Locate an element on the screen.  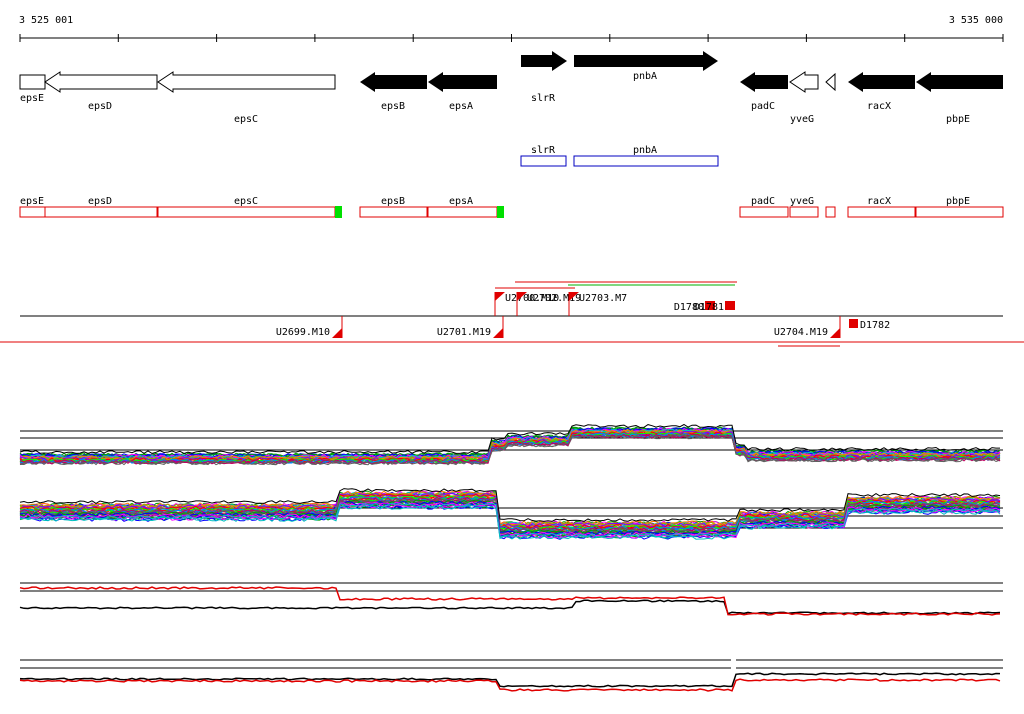
gene-epsE-body is located at coordinates (32, 82).